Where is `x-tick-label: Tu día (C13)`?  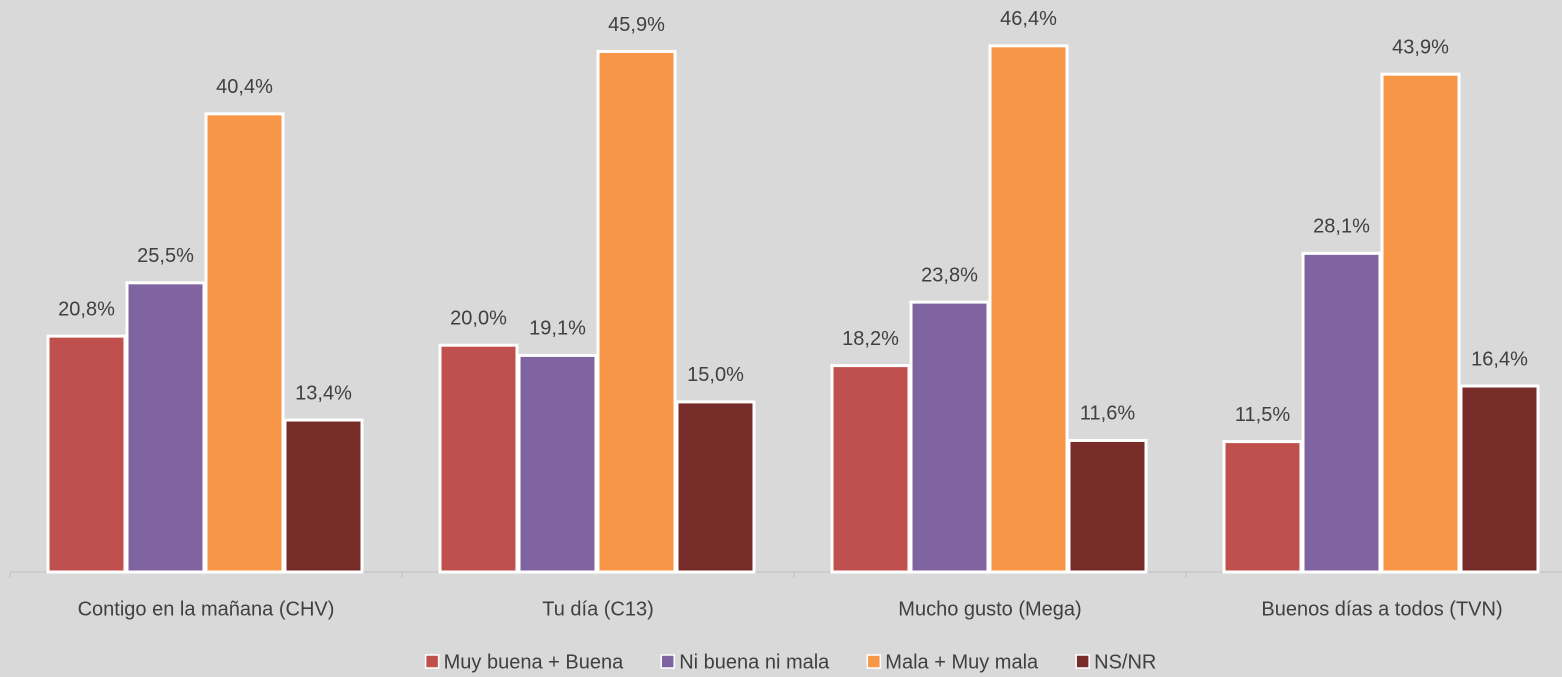
x-tick-label: Tu día (C13) is located at coordinates (598, 609).